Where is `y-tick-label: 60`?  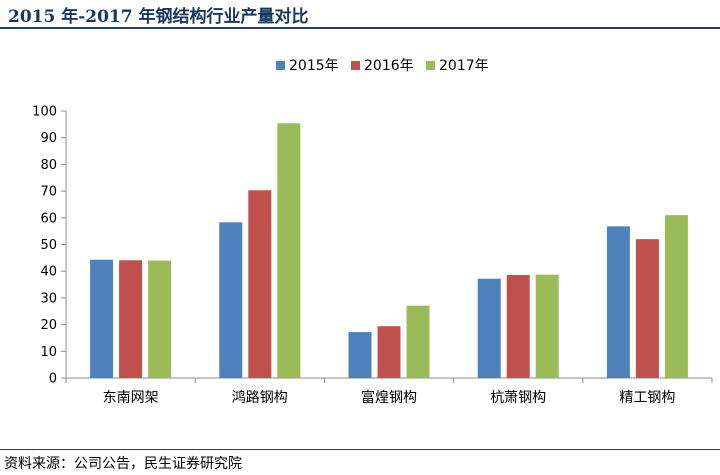 y-tick-label: 60 is located at coordinates (48, 218).